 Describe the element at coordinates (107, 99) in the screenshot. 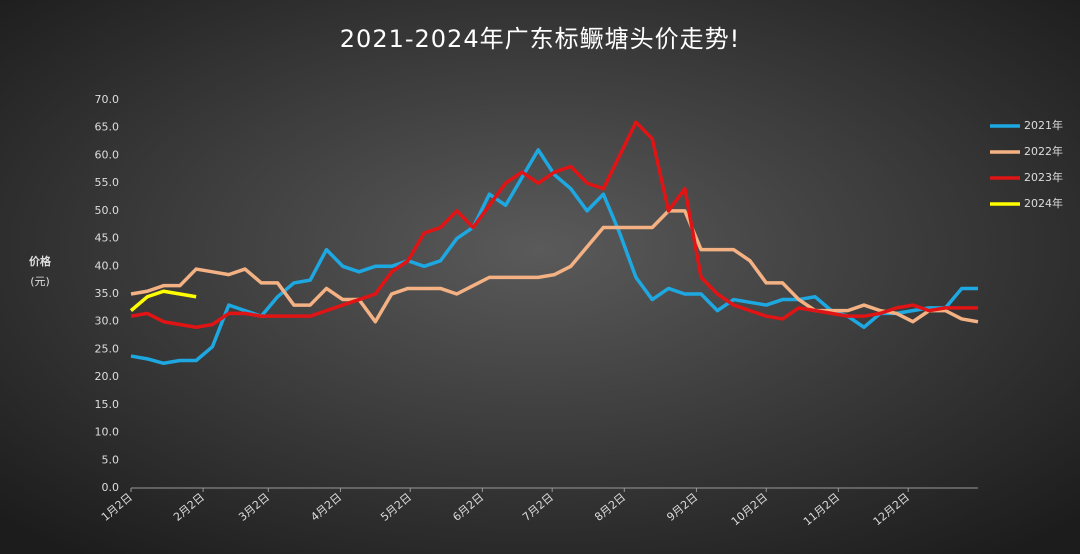

I see `y-tick-label: 70.0` at that location.